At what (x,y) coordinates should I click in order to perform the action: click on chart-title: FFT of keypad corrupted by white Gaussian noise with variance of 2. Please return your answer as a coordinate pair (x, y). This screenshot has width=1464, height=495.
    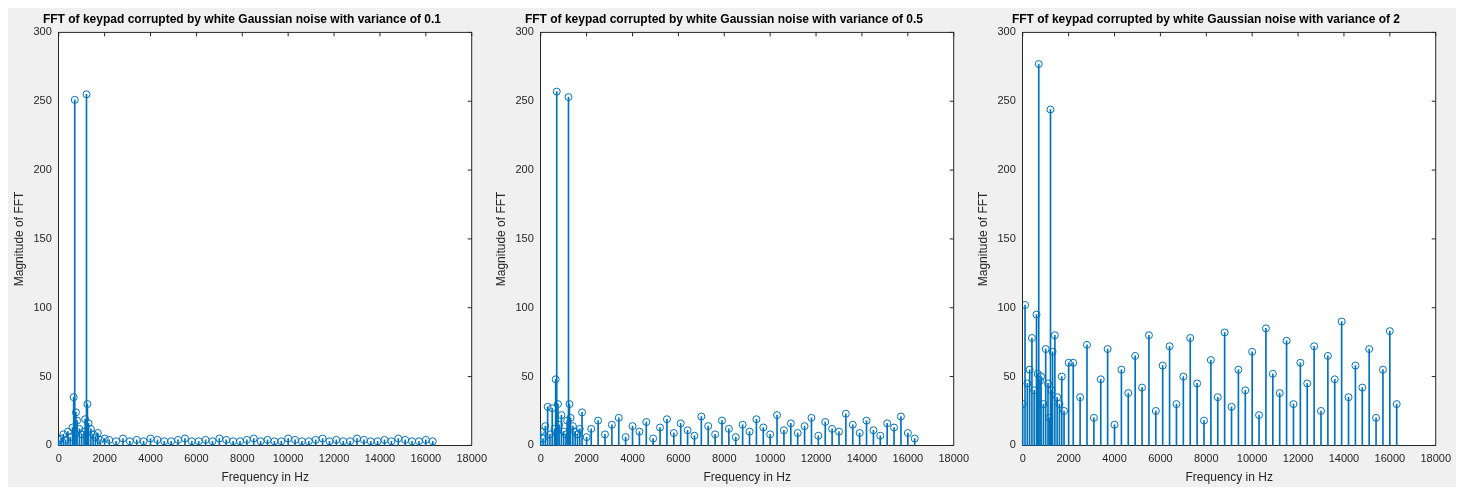
    Looking at the image, I should click on (1206, 18).